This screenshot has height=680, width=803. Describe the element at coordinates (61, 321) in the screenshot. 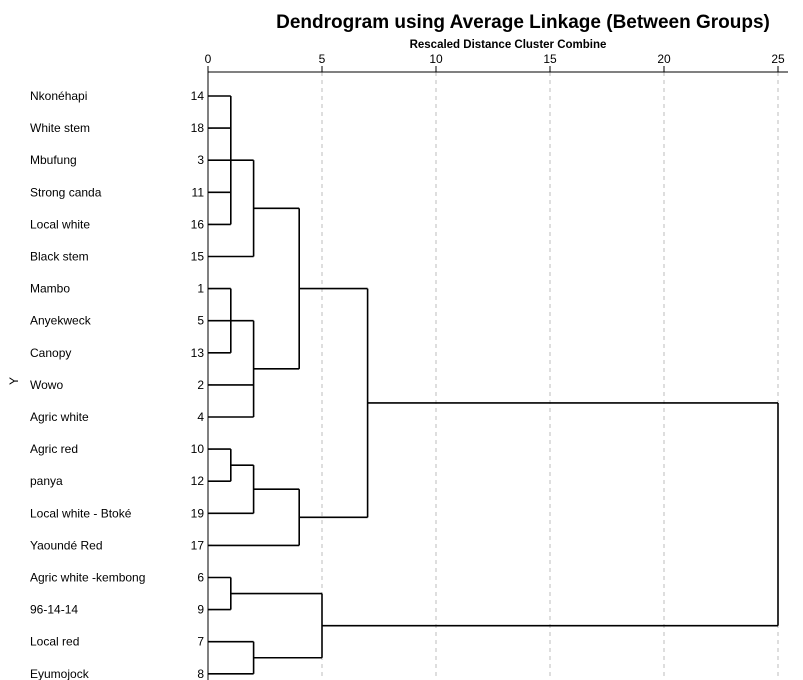

I see `leaf-label: Anyekweck` at that location.